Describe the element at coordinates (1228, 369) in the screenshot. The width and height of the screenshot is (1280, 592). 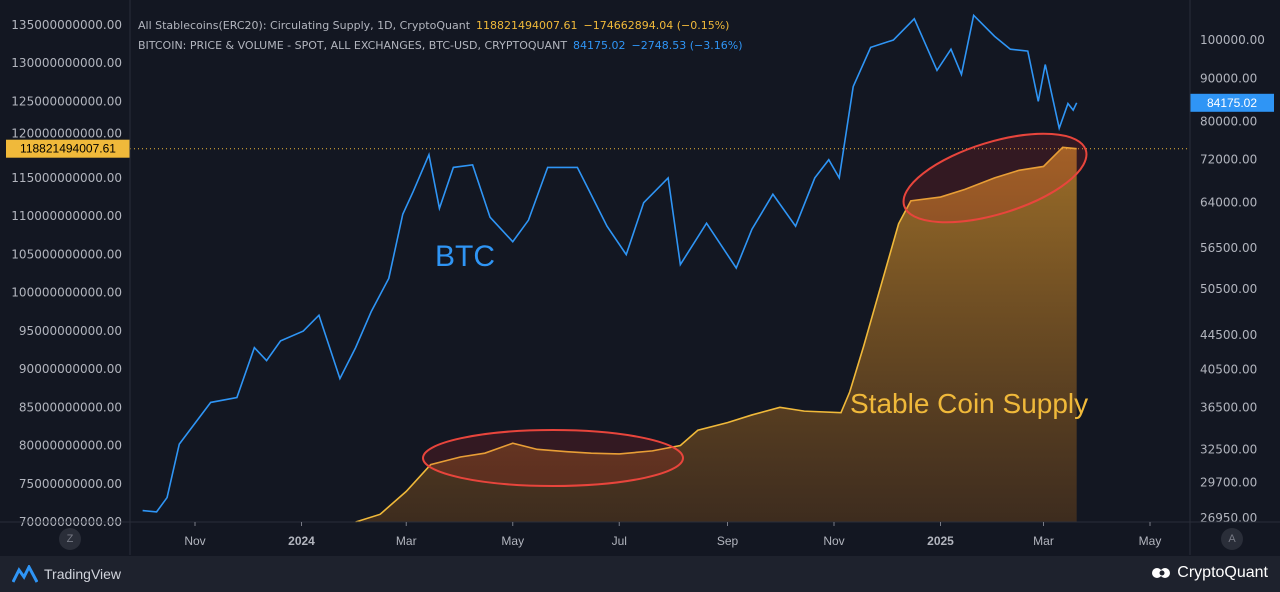
I see `right-tick-label: 40500.00` at that location.